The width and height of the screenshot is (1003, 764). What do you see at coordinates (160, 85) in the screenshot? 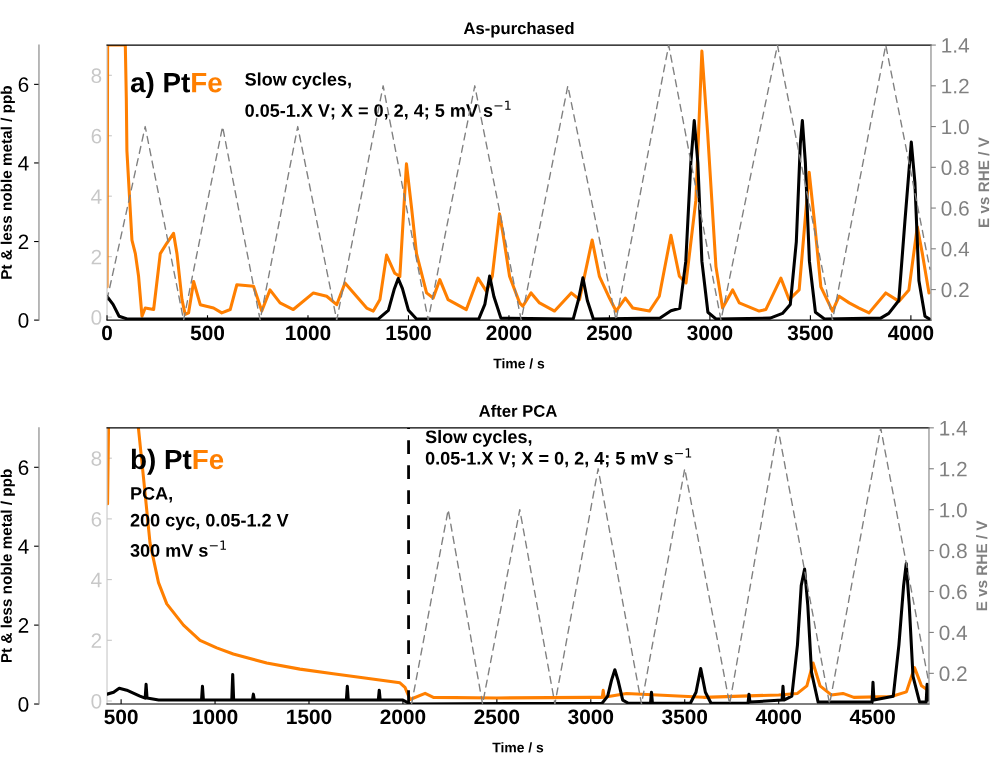
I see `annotation: a) Pt` at bounding box center [160, 85].